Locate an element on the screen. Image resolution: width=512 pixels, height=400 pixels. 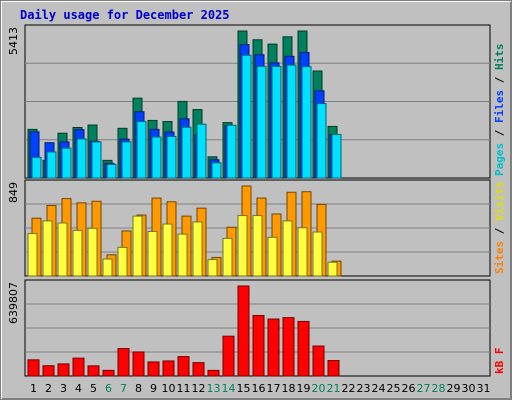
chart-title: Daily usage for December 2025 is located at coordinates (125, 15).